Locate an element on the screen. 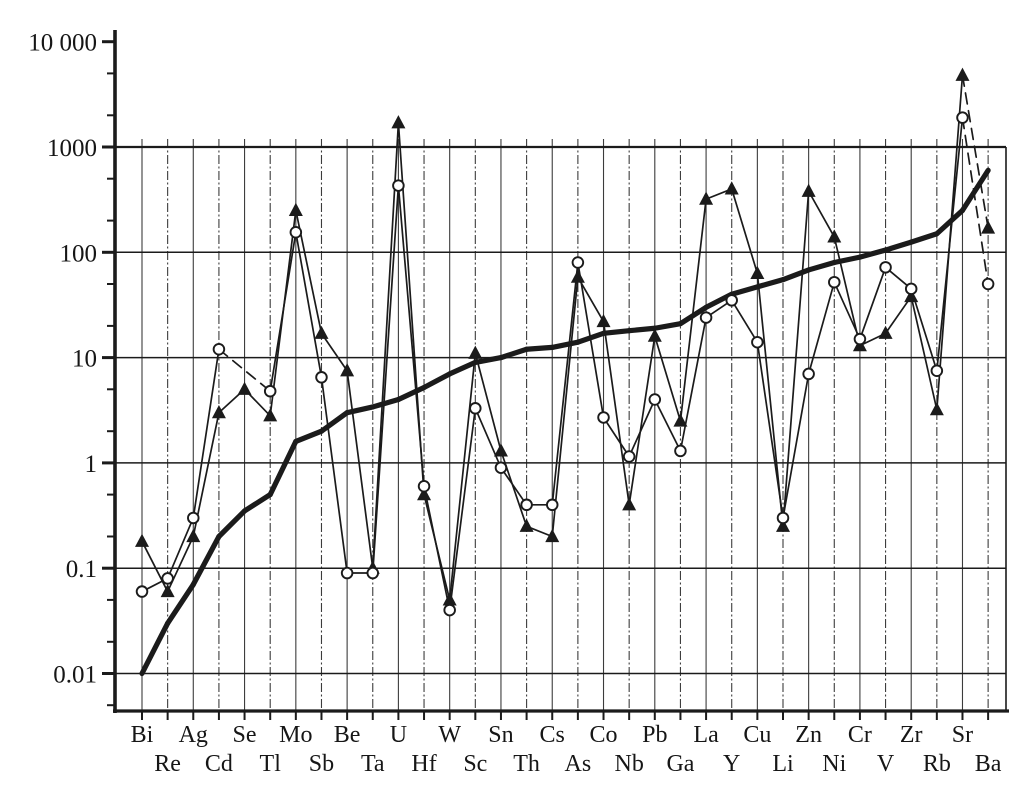 This screenshot has height=789, width=1028. x-tick-label-Ni: Ni is located at coordinates (834, 764).